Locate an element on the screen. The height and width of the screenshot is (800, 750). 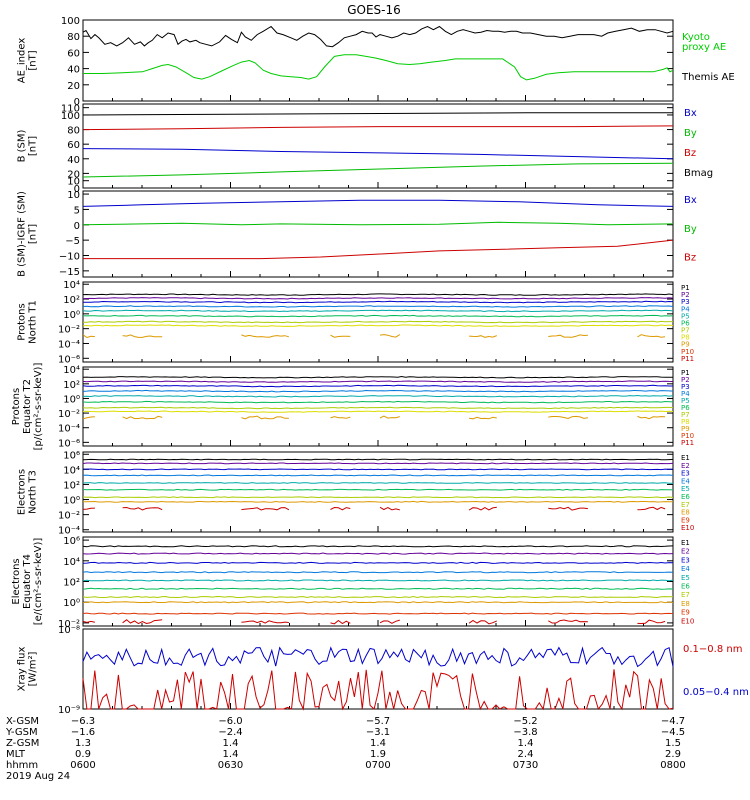
y-axis-label: Electrons is located at coordinates (16, 581).